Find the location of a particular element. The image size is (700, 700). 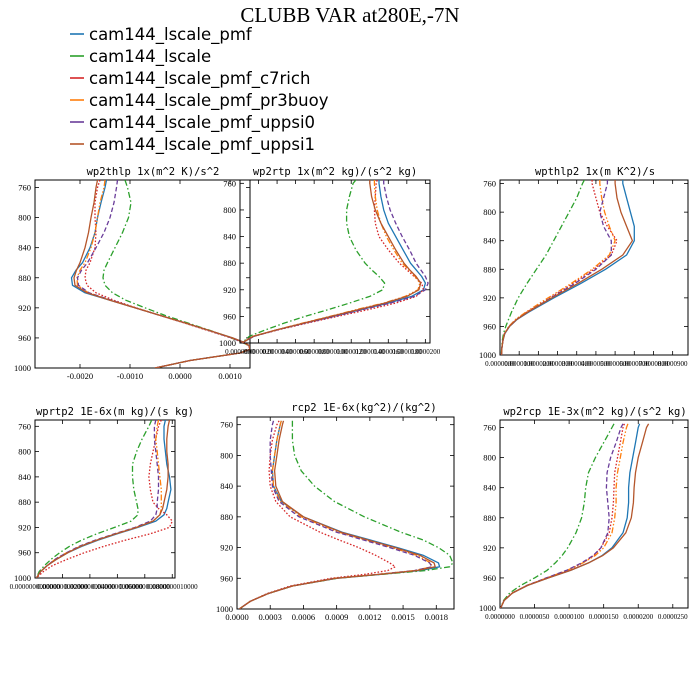

x-tick-label: 0.0000000004000 is located at coordinates (90, 587).